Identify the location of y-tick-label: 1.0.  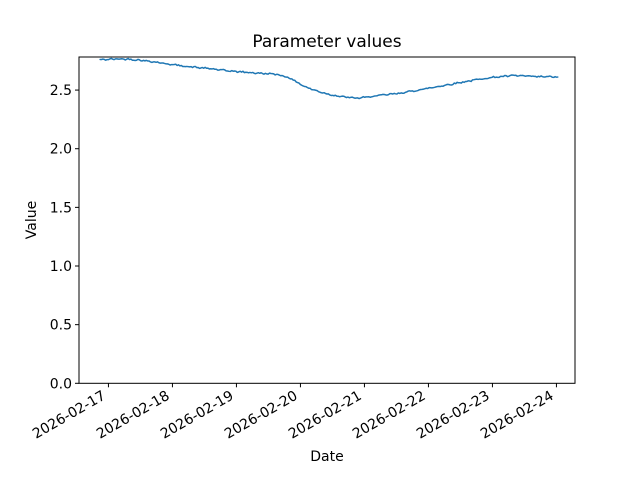
(61, 267).